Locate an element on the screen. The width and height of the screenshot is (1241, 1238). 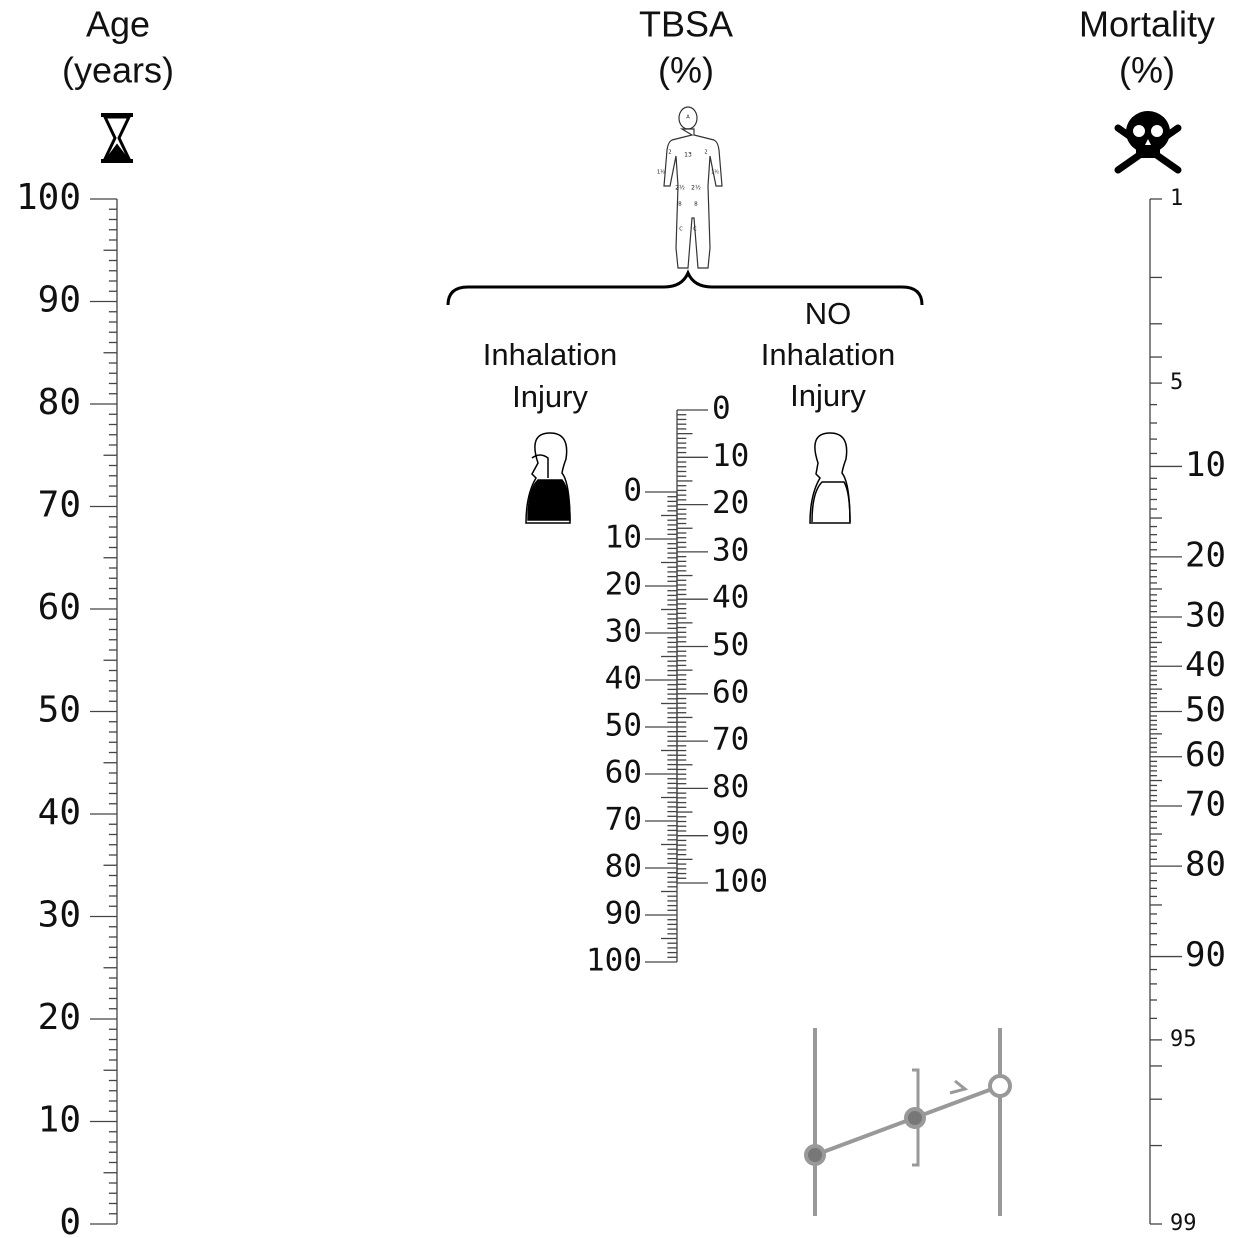
brace is located at coordinates (685, 287).